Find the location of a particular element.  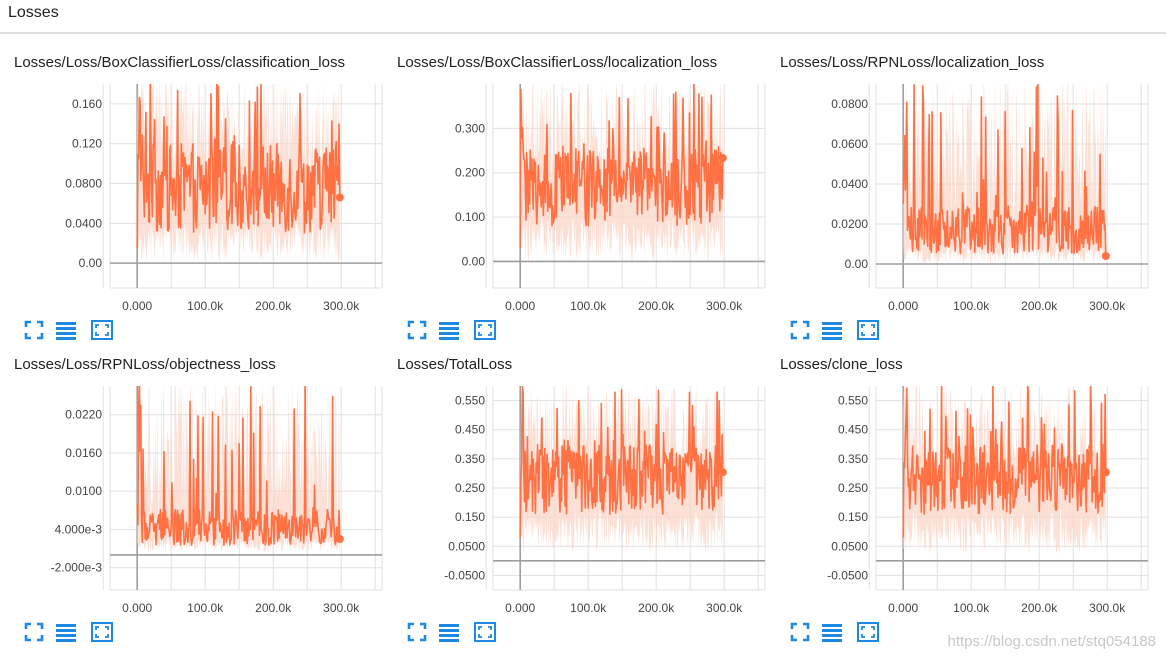

chart-title: Losses/clone_loss is located at coordinates (841, 364).